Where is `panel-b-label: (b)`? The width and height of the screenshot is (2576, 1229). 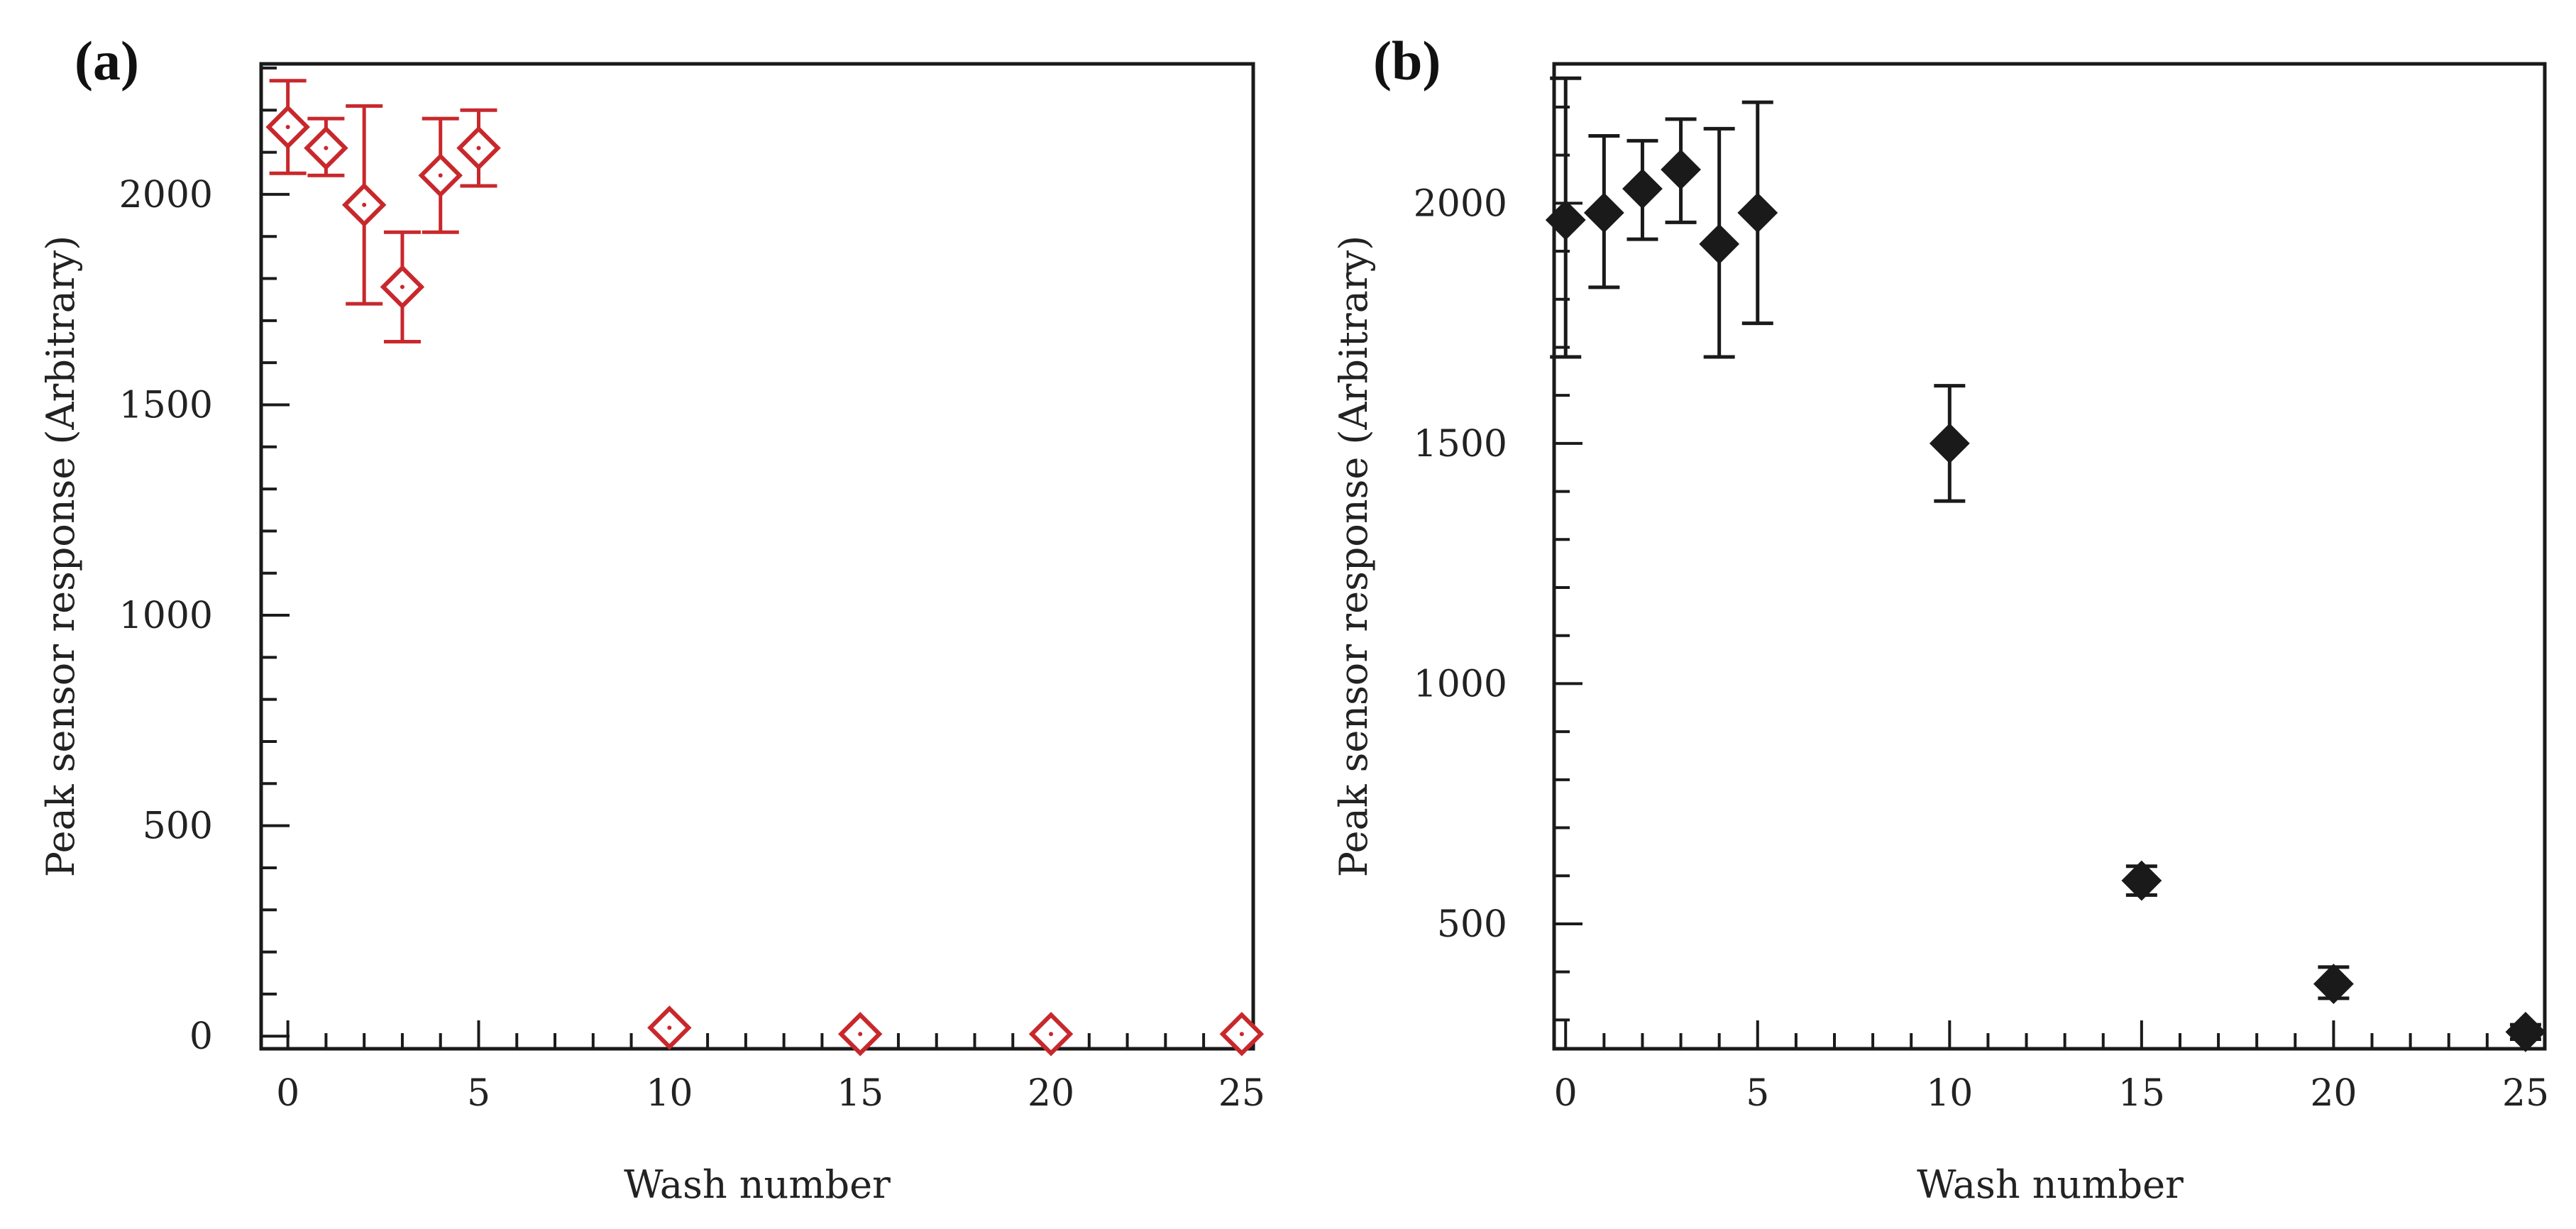 panel-b-label: (b) is located at coordinates (1407, 61).